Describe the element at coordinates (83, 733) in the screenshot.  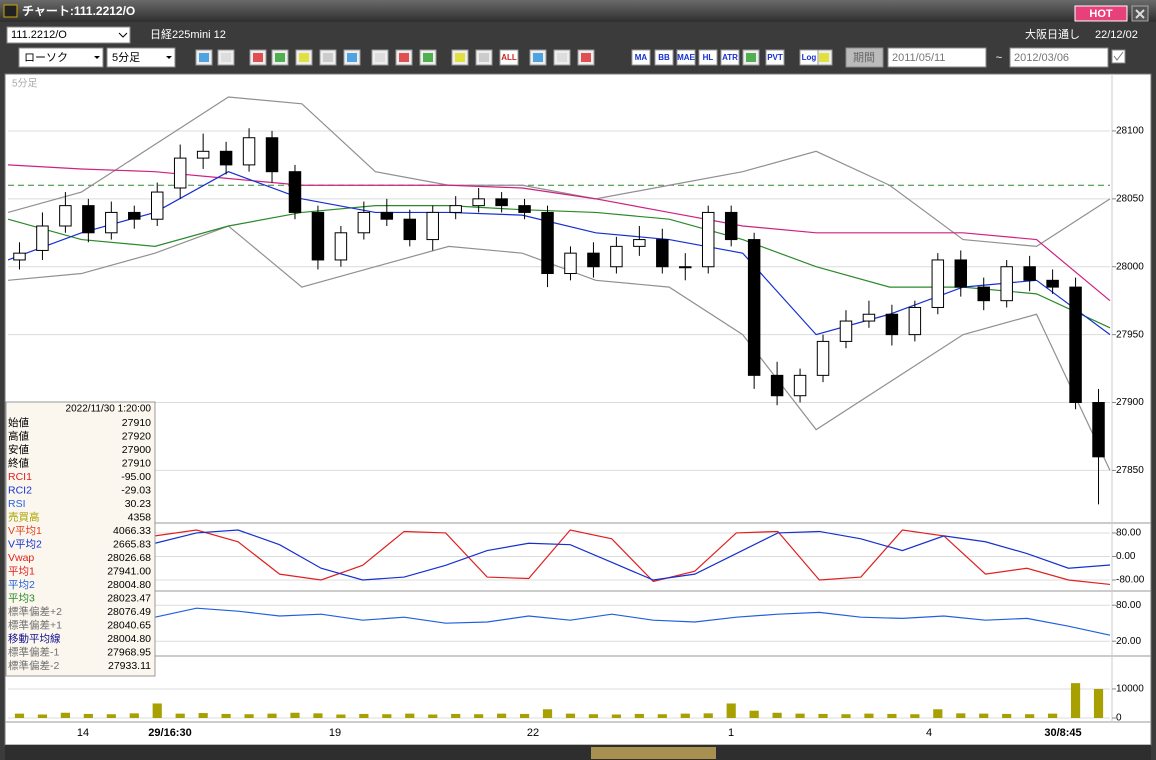
I see `x-tick-label: 14` at that location.